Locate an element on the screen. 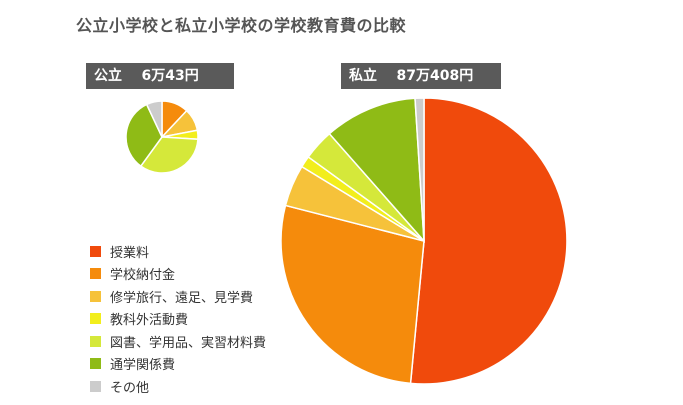 Image resolution: width=683 pixels, height=405 pixels. public-label: 公立 6万43円 is located at coordinates (160, 76).